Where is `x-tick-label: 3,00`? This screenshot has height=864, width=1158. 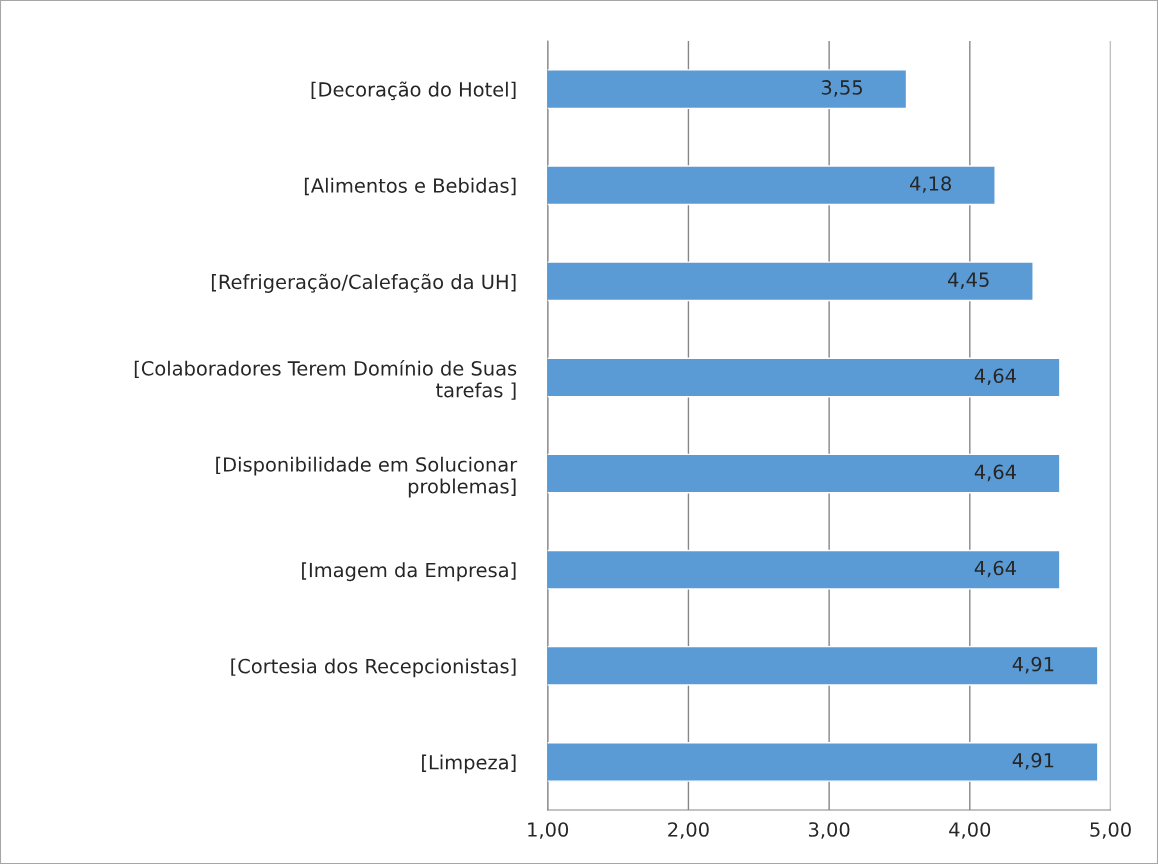
x-tick-label: 3,00 is located at coordinates (829, 830).